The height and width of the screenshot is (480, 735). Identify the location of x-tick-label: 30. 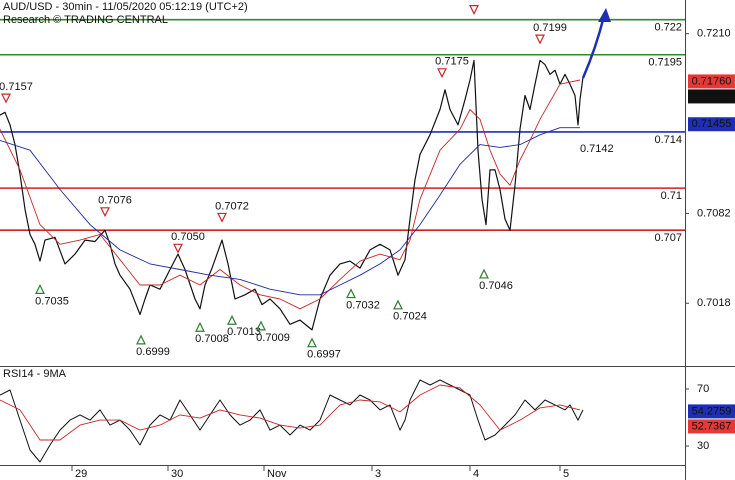
(177, 474).